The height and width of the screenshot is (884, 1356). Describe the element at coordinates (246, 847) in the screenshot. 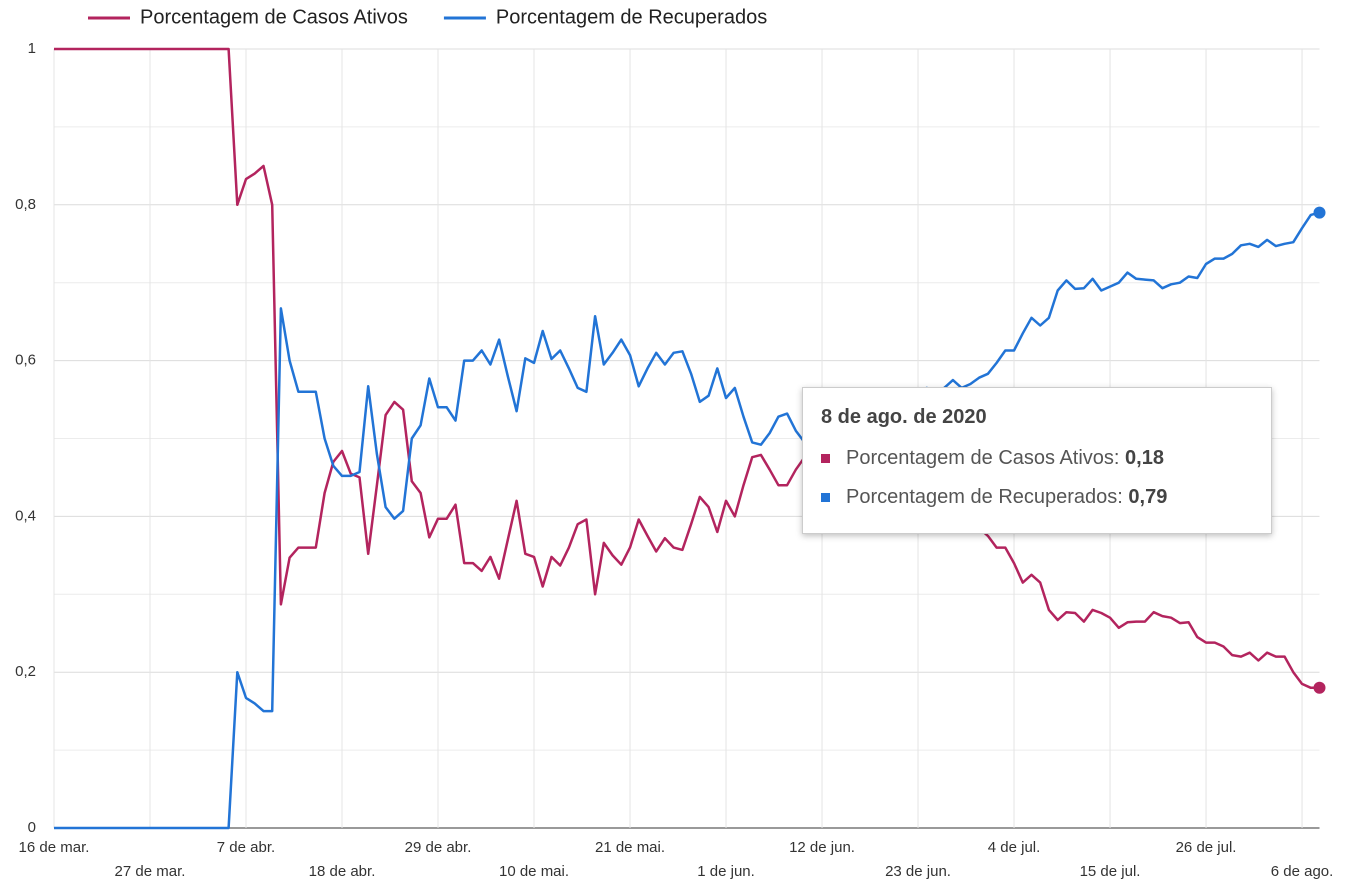

I see `x-tick-label: 7 de abr.` at that location.